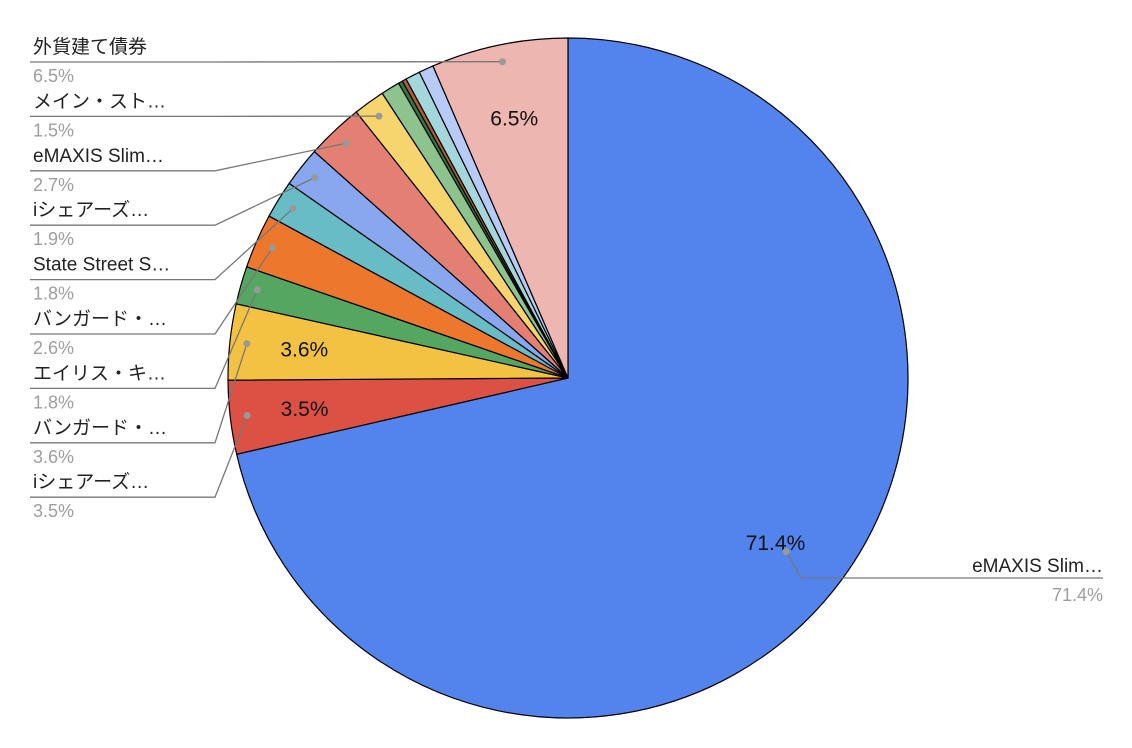  What do you see at coordinates (1077, 595) in the screenshot?
I see `slice-percent: 71.4%` at bounding box center [1077, 595].